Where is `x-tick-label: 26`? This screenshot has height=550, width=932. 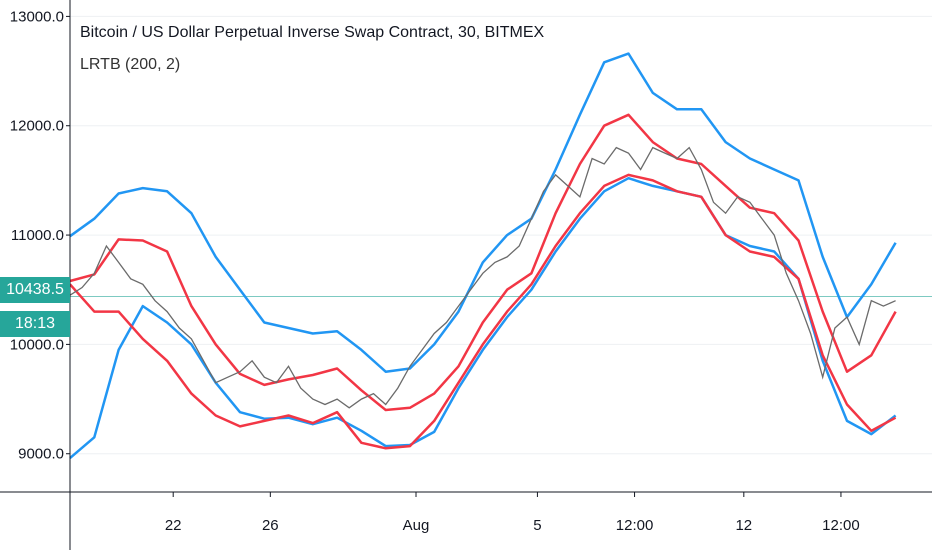
x-tick-label: 26 is located at coordinates (270, 525).